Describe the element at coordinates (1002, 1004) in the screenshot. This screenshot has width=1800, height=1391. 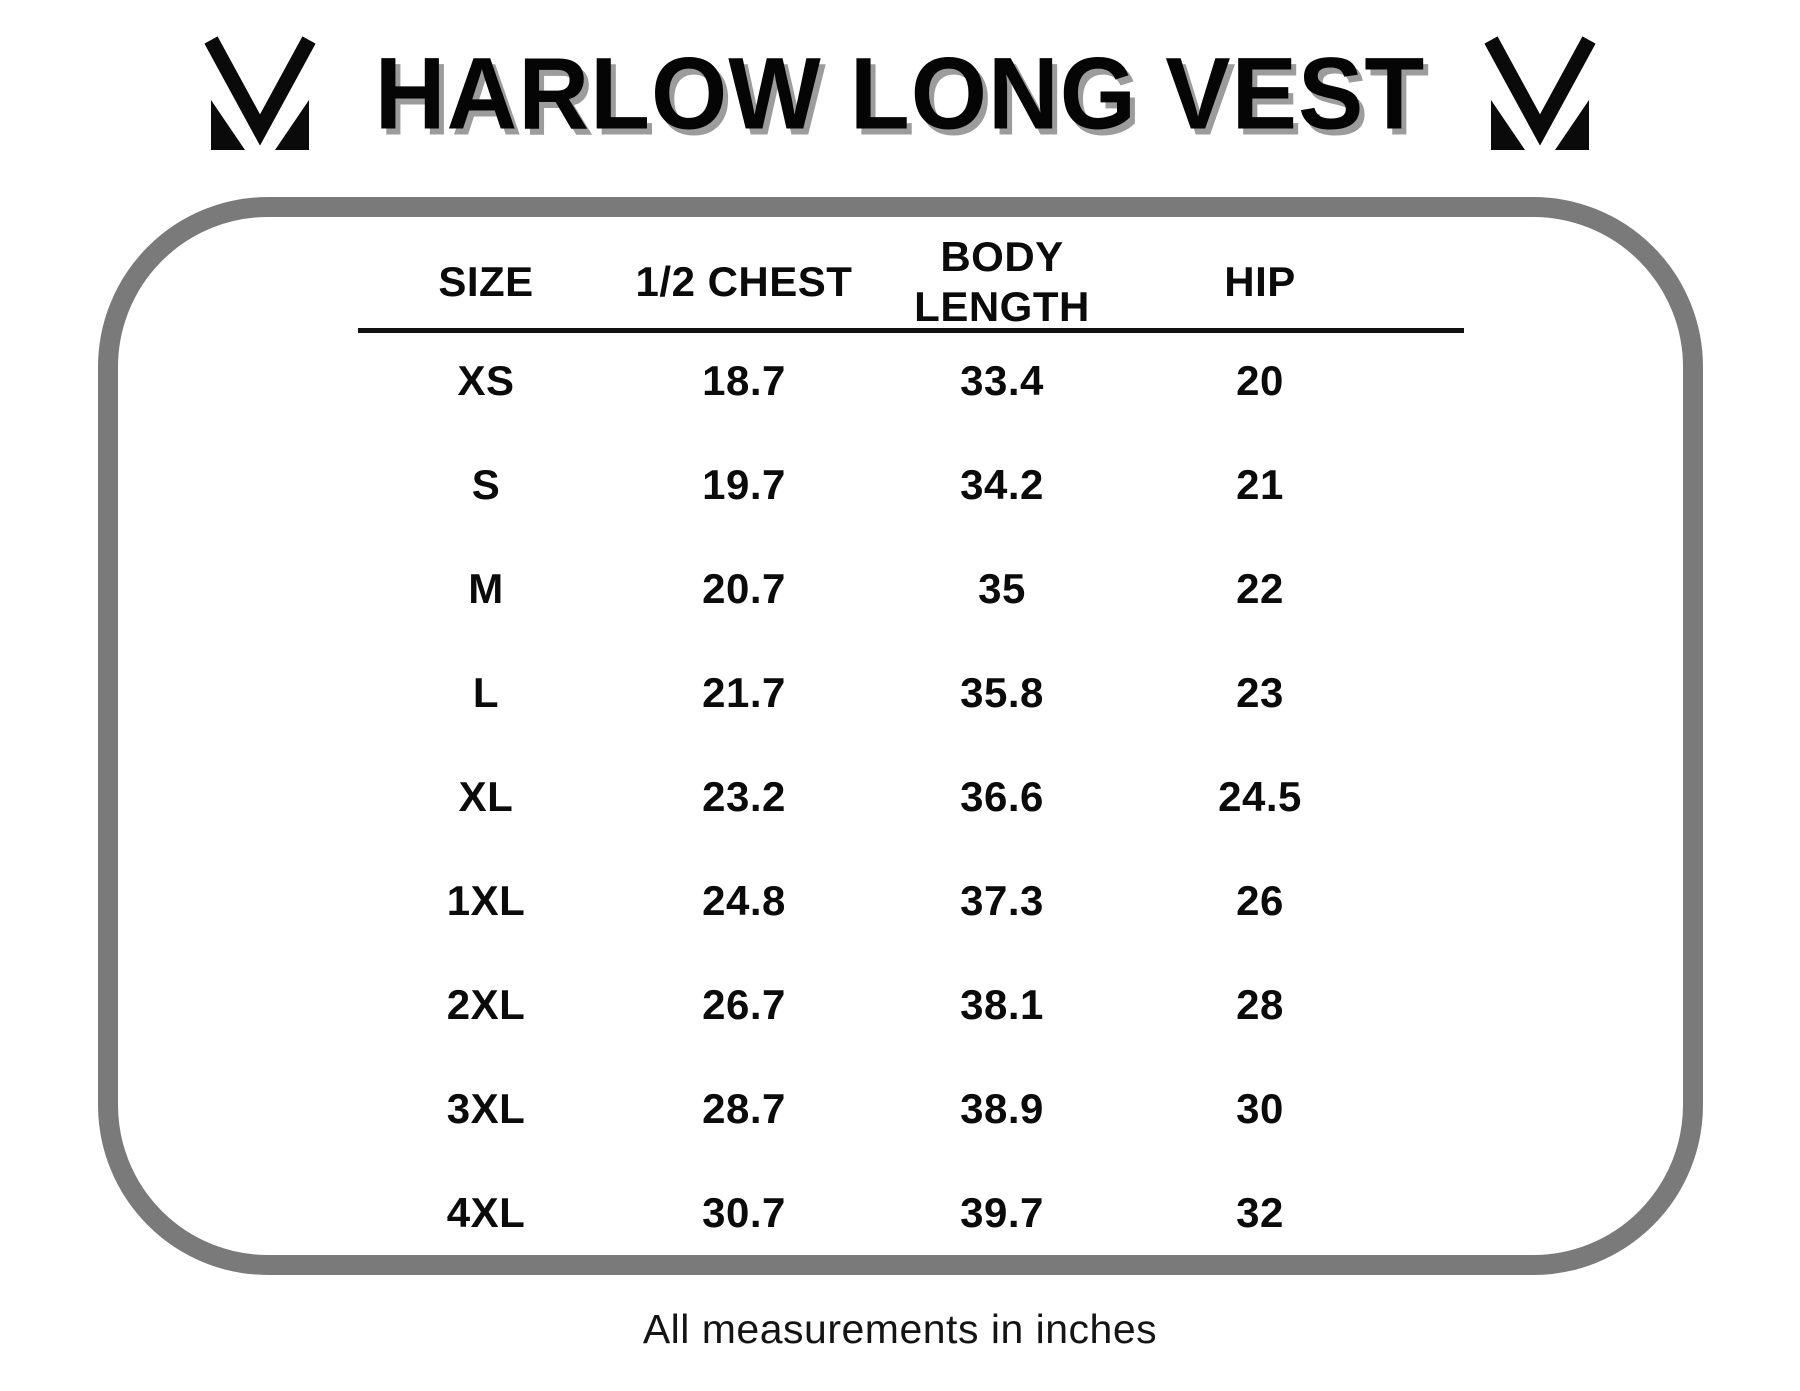
I see `measurement-cell: 38.1` at that location.